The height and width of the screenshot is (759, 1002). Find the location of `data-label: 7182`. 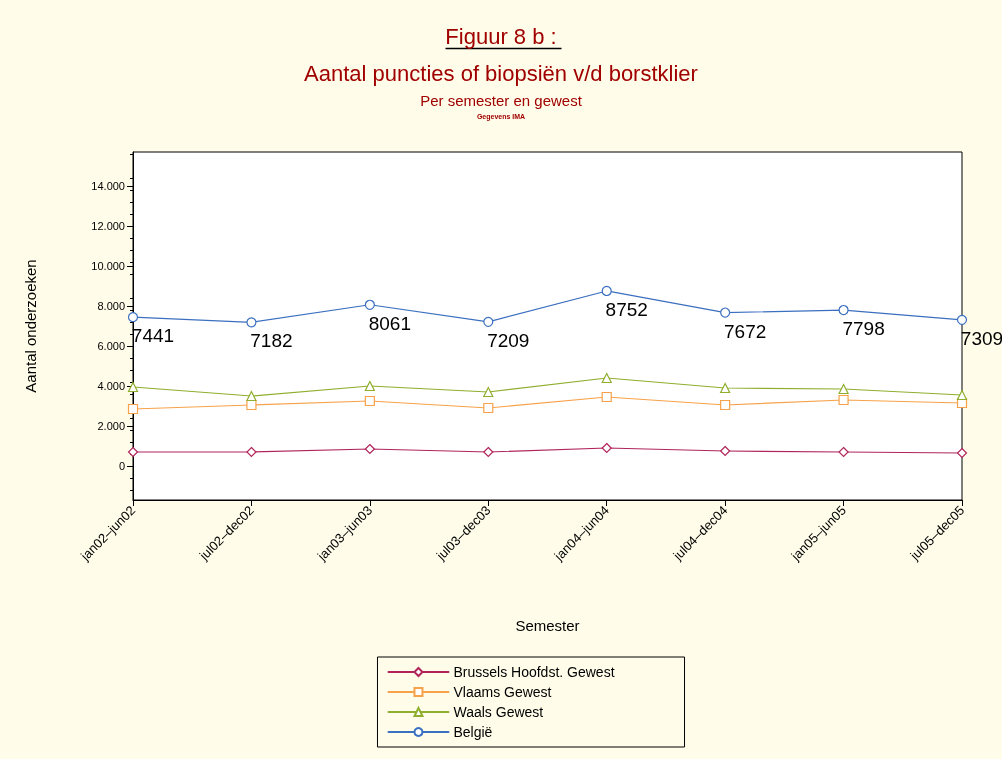

data-label: 7182 is located at coordinates (271, 341).